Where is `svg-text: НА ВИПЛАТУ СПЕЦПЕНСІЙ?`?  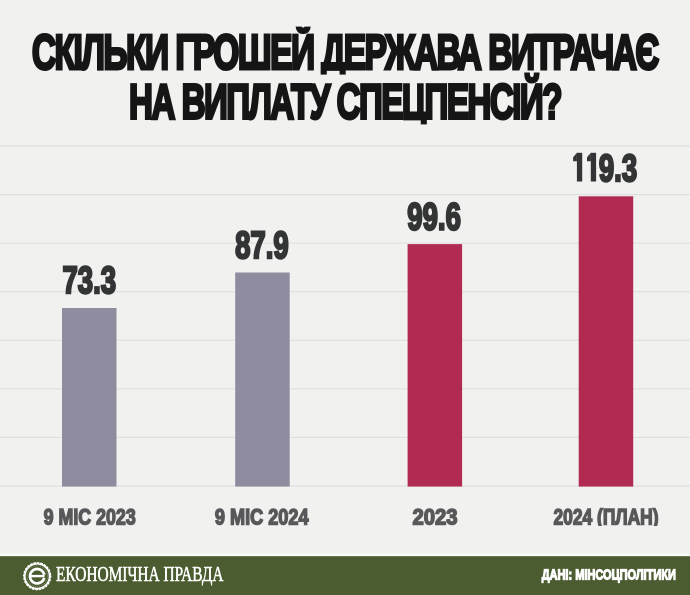
svg-text: НА ВИПЛАТУ СПЕЦПЕНСІЙ? is located at coordinates (345, 101).